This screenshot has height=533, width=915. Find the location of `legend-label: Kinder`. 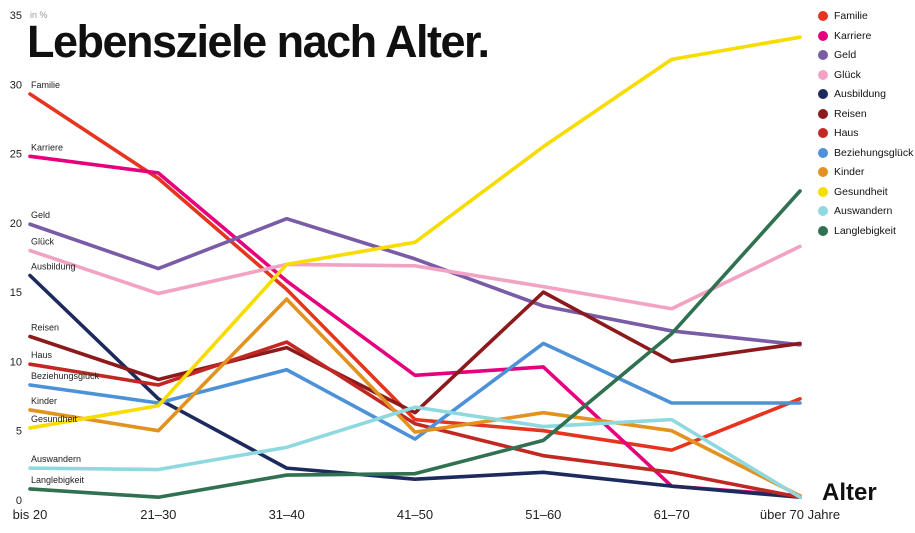

legend-label: Kinder is located at coordinates (849, 172).